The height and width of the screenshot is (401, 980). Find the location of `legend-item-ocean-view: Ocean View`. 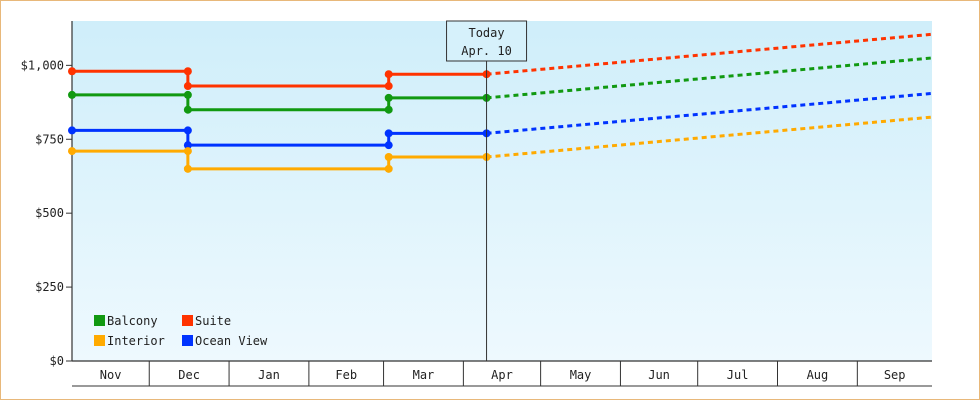

legend-item-ocean-view: Ocean View is located at coordinates (225, 341).